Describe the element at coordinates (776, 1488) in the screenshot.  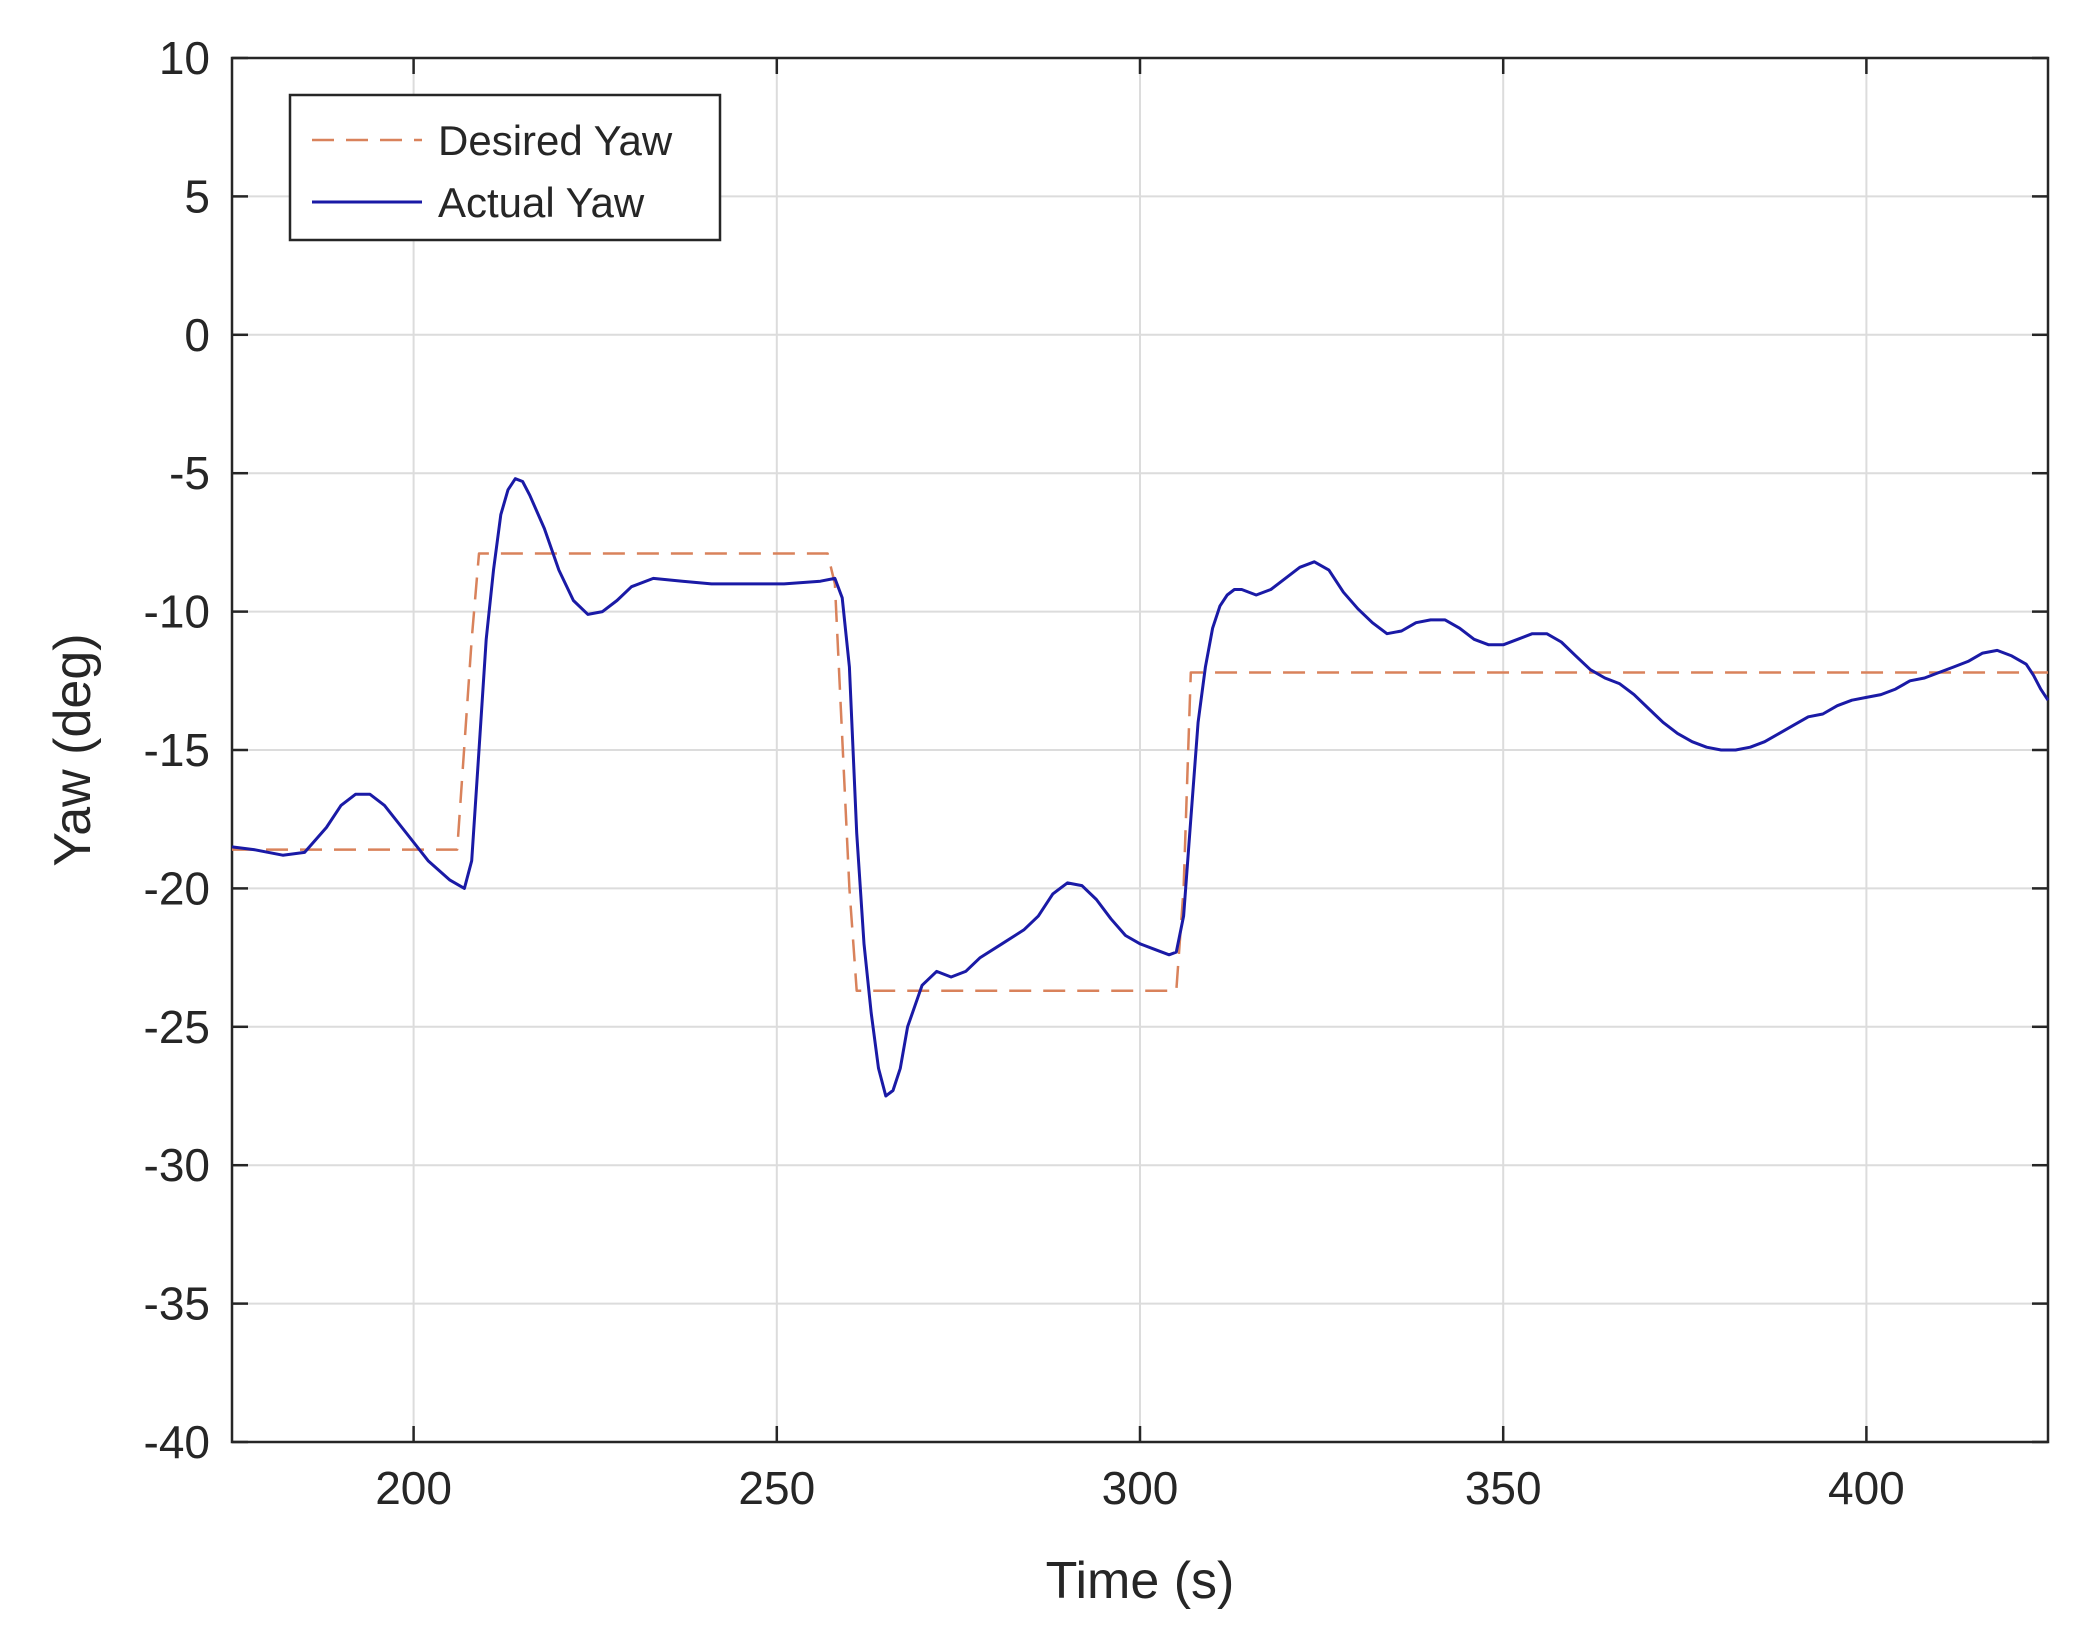
I see `x-tick-label: 250` at that location.